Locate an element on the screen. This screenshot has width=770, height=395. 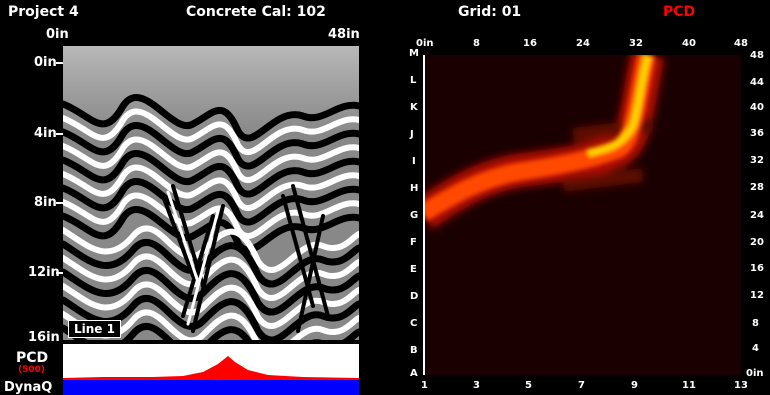
header-bar: Project 4 Concrete Cal: 102 Grid: 01 PCD is located at coordinates (385, 13).